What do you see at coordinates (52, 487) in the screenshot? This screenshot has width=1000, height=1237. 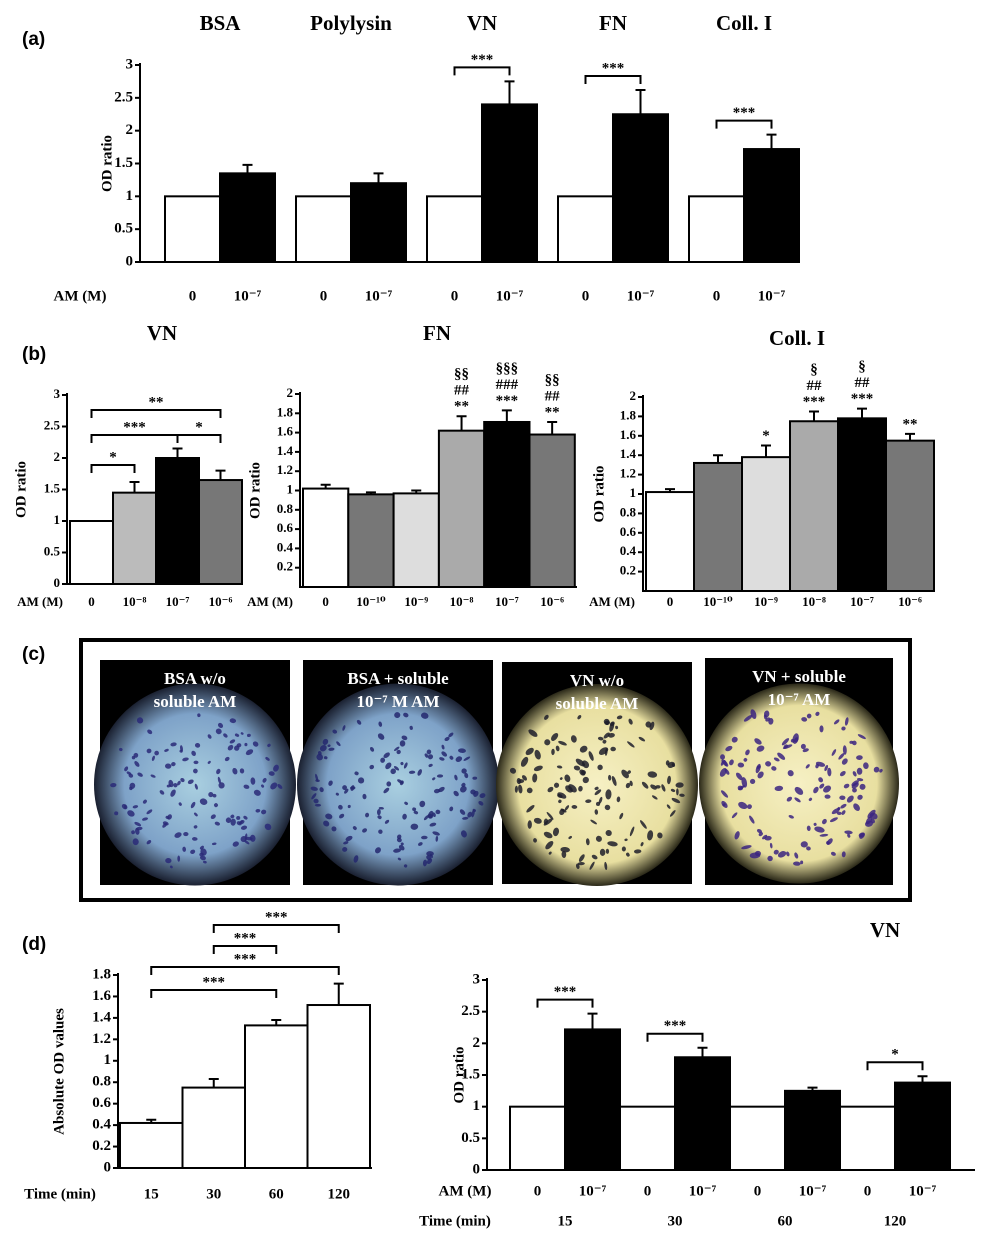 I see `y-tick-label: 1.5` at bounding box center [52, 487].